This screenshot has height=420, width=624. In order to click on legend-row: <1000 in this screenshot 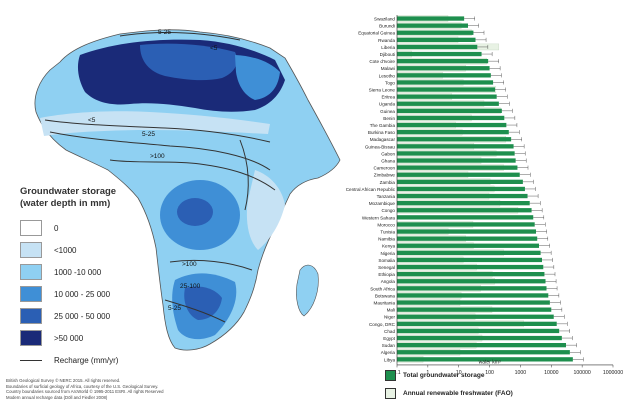, I will do `click(48, 250)`.